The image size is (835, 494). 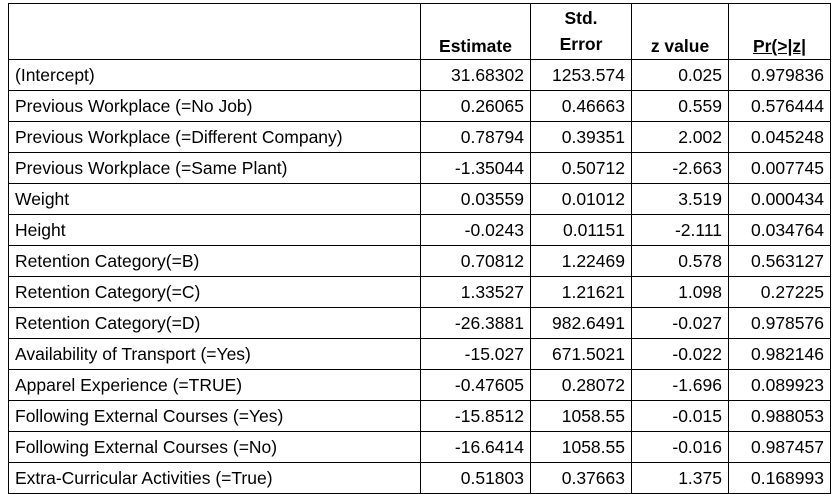 I want to click on table-row: Weight 0.03559 0.01012 3.519 0.000434, so click(x=419, y=199).